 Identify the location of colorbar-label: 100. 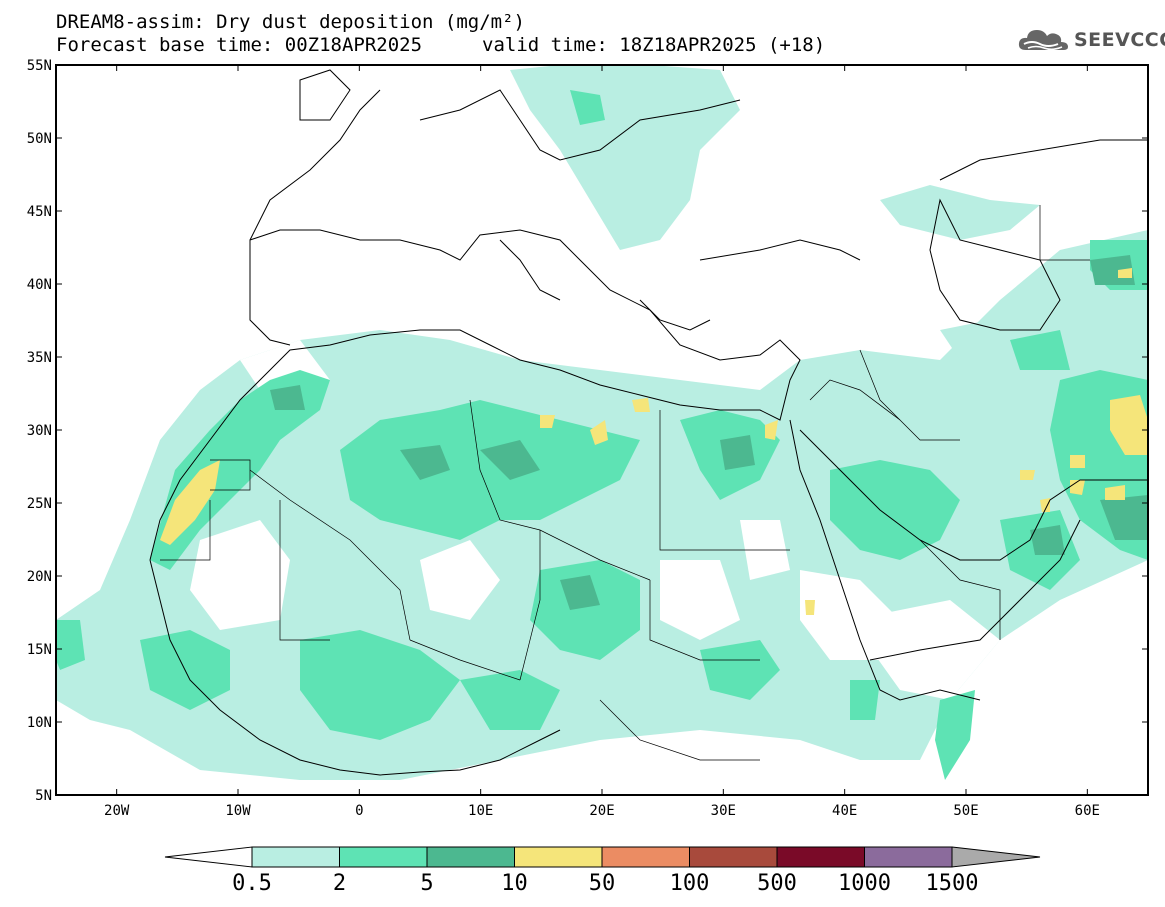
(689, 883).